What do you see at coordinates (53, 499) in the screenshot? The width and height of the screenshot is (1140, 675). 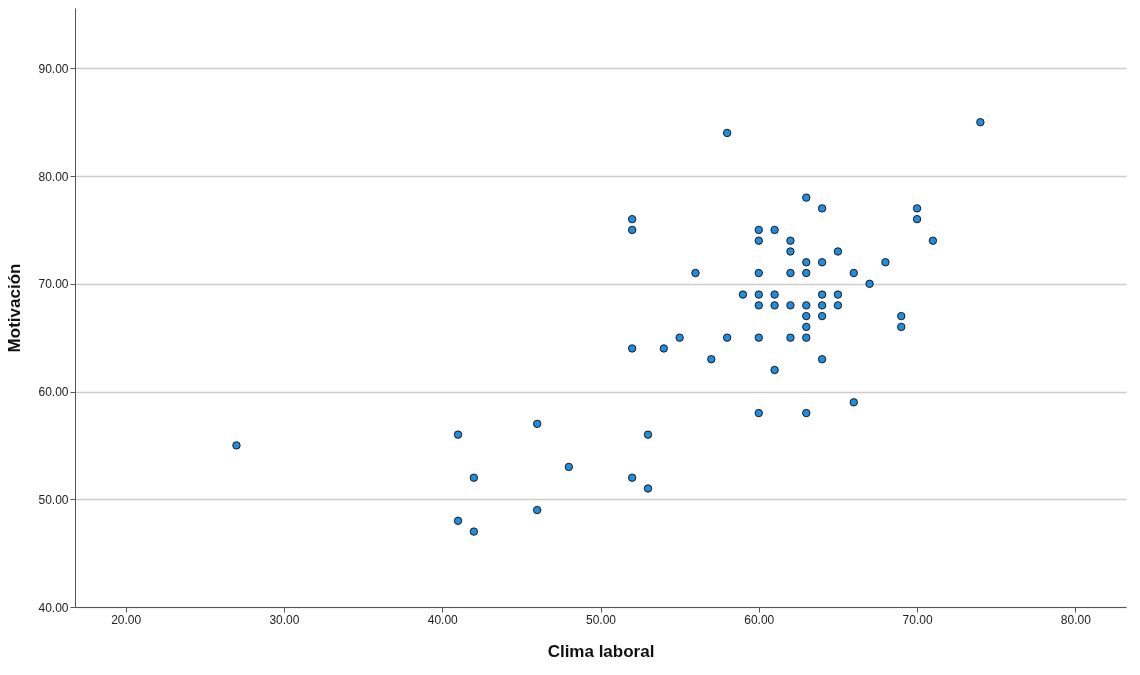 I see `y-tick-label: 50.00` at bounding box center [53, 499].